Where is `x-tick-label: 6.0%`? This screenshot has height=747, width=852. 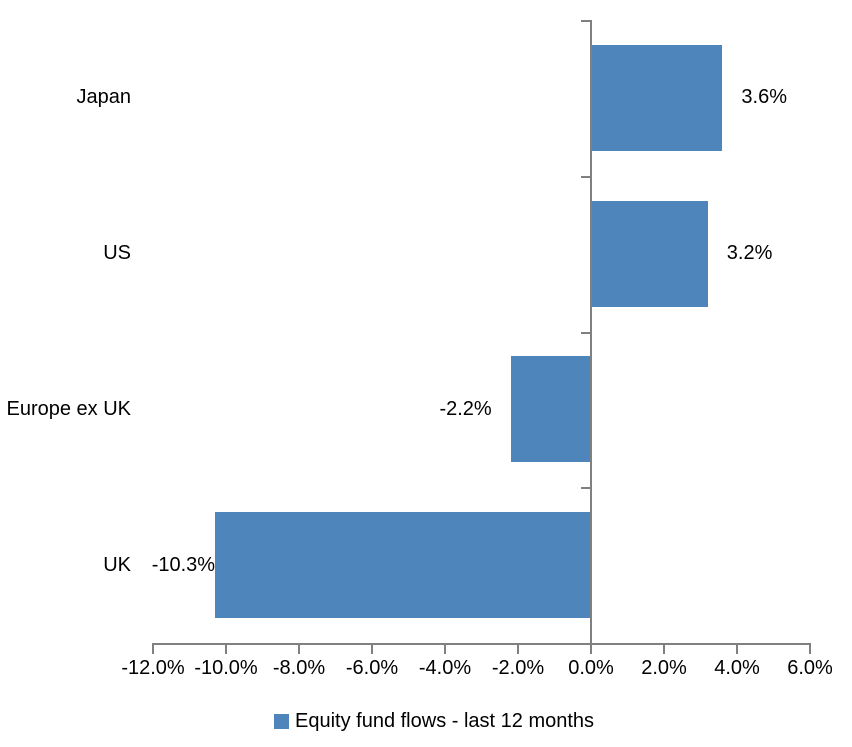
x-tick-label: 6.0% is located at coordinates (810, 668).